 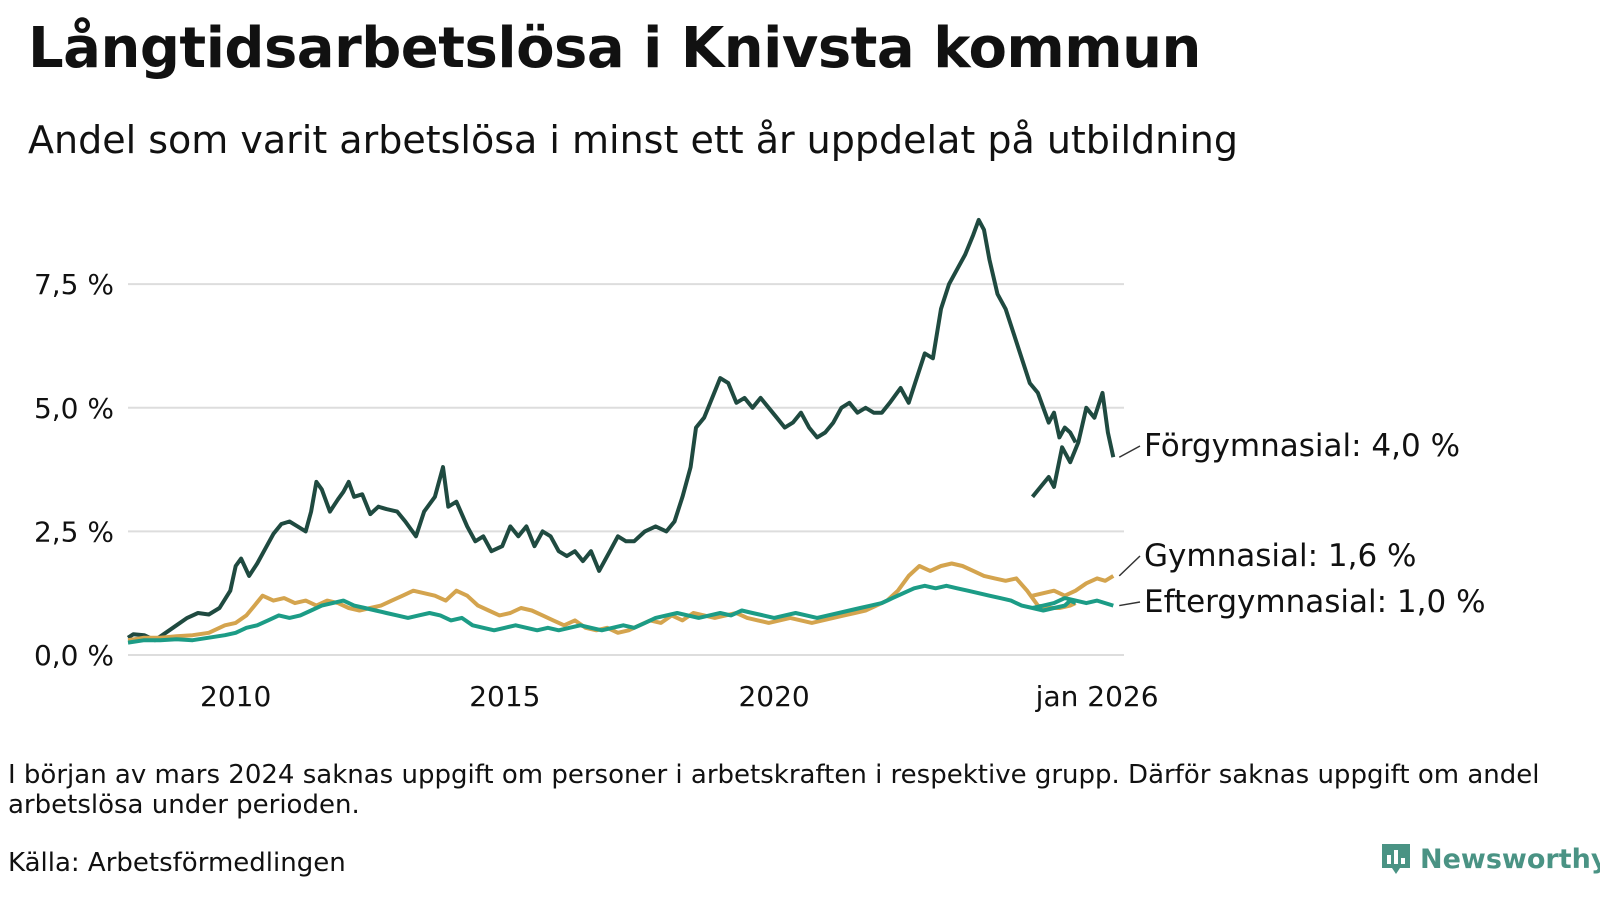 What do you see at coordinates (679, 696) in the screenshot?
I see `x-axis: 2010 2015 2020 jan 2026` at bounding box center [679, 696].